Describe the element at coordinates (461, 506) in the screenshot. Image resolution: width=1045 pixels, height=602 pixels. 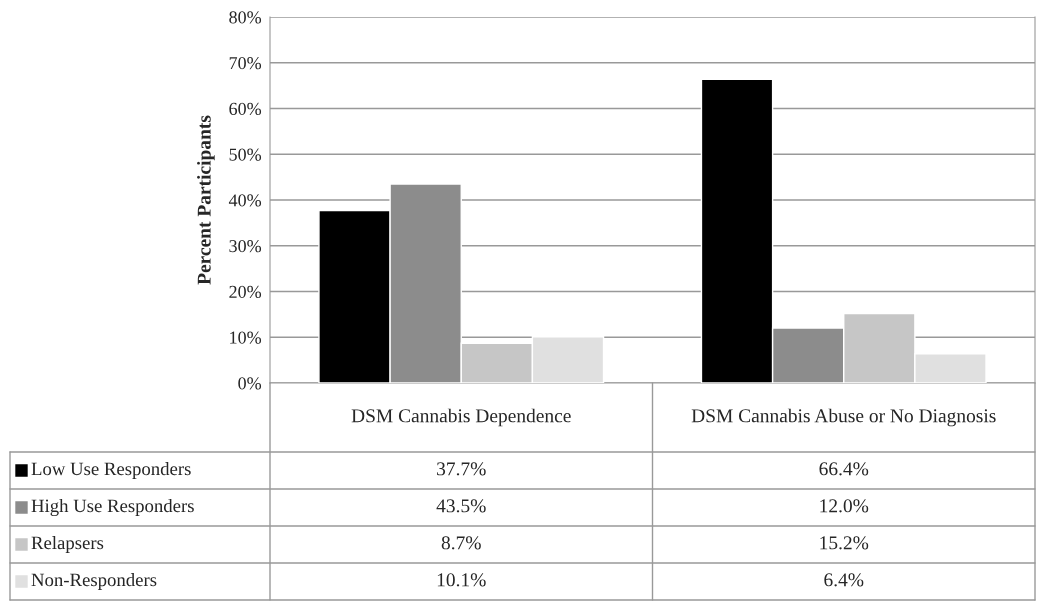
I see `data-label: 43.5%` at that location.